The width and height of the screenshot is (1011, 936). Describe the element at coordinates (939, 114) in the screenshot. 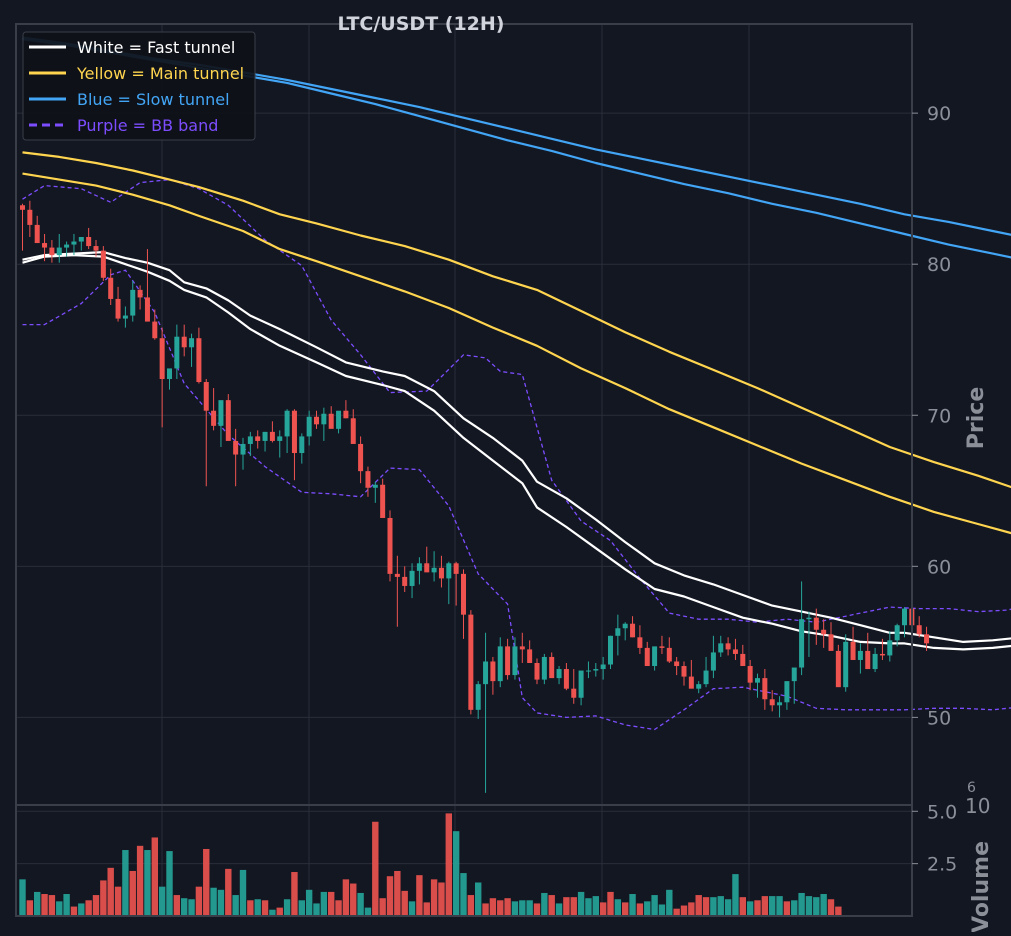

I see `price-tick-label: 90` at that location.